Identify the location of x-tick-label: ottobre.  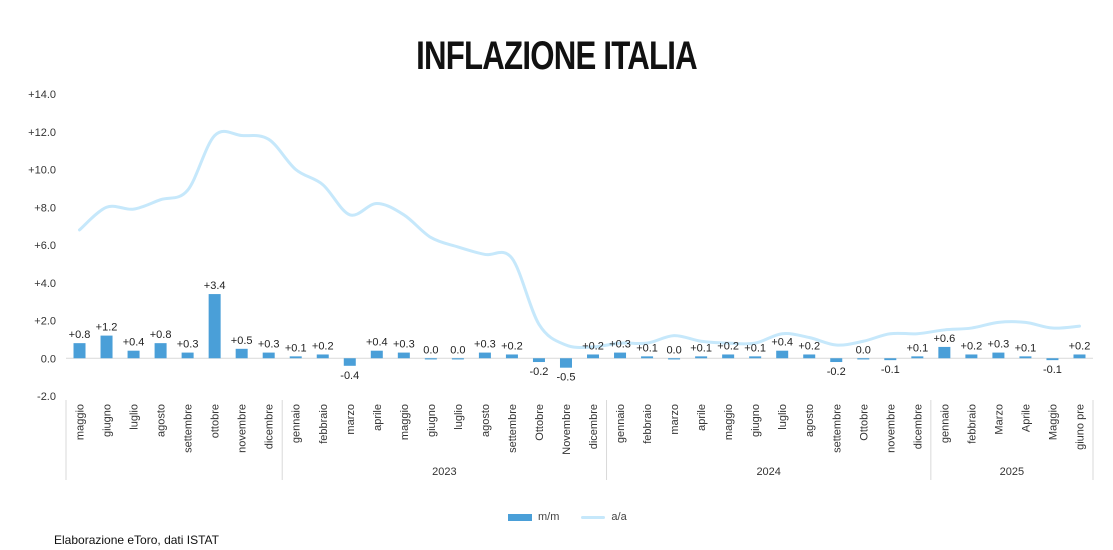
(216, 421).